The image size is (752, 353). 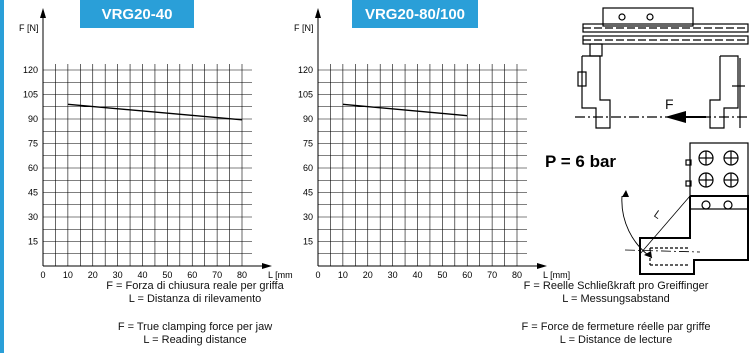 What do you see at coordinates (137, 14) in the screenshot?
I see `chart-1-title: VRG20-40` at bounding box center [137, 14].